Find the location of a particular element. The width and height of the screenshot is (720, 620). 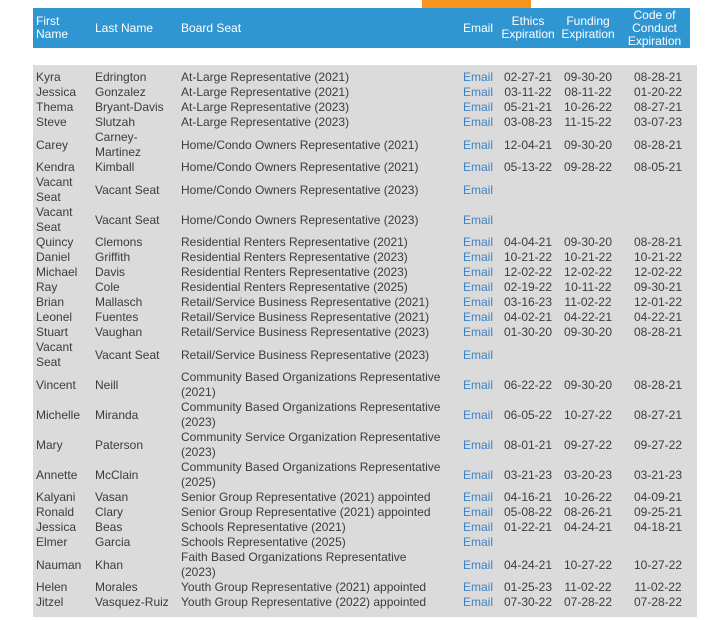

cell-ethics-expiration: 05-08-22 is located at coordinates (528, 512).